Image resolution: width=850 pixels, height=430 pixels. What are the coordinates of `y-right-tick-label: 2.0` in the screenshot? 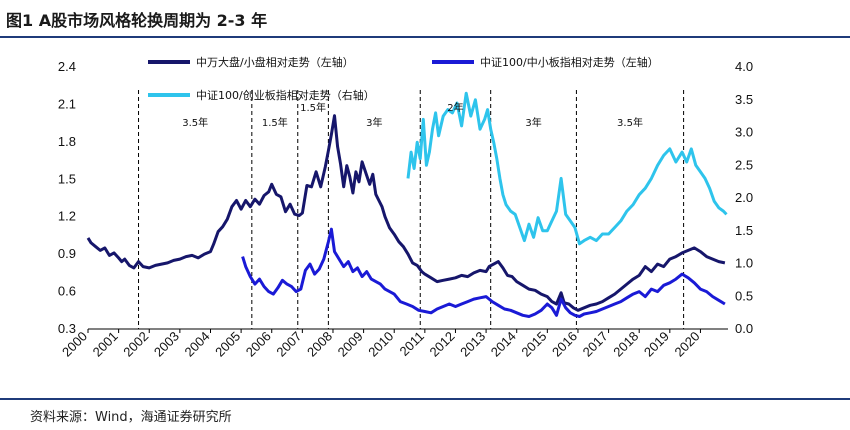 It's located at (744, 197).